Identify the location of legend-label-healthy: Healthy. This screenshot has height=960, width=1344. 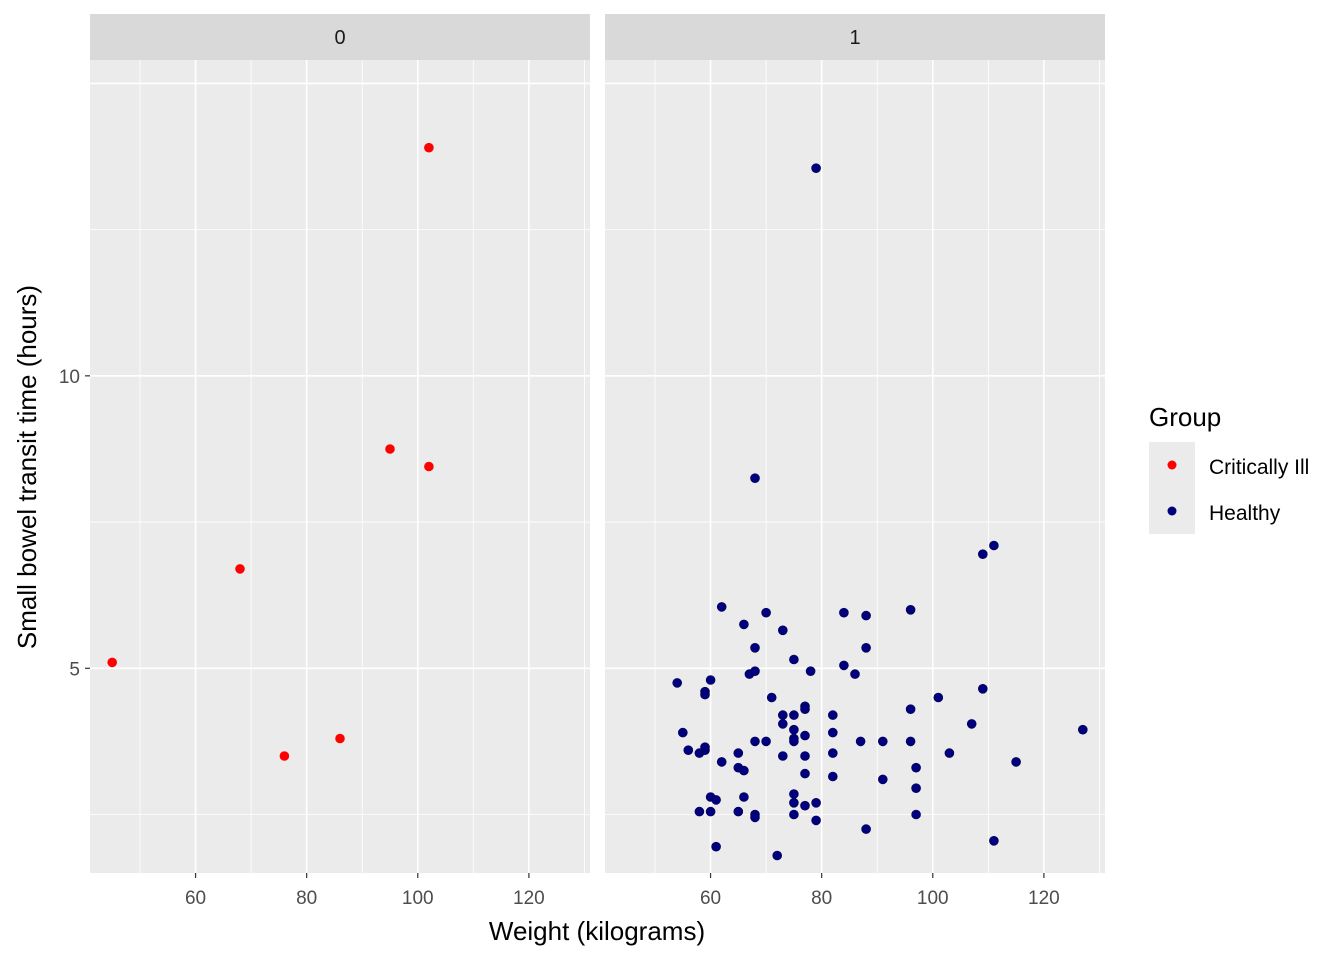
(1245, 513).